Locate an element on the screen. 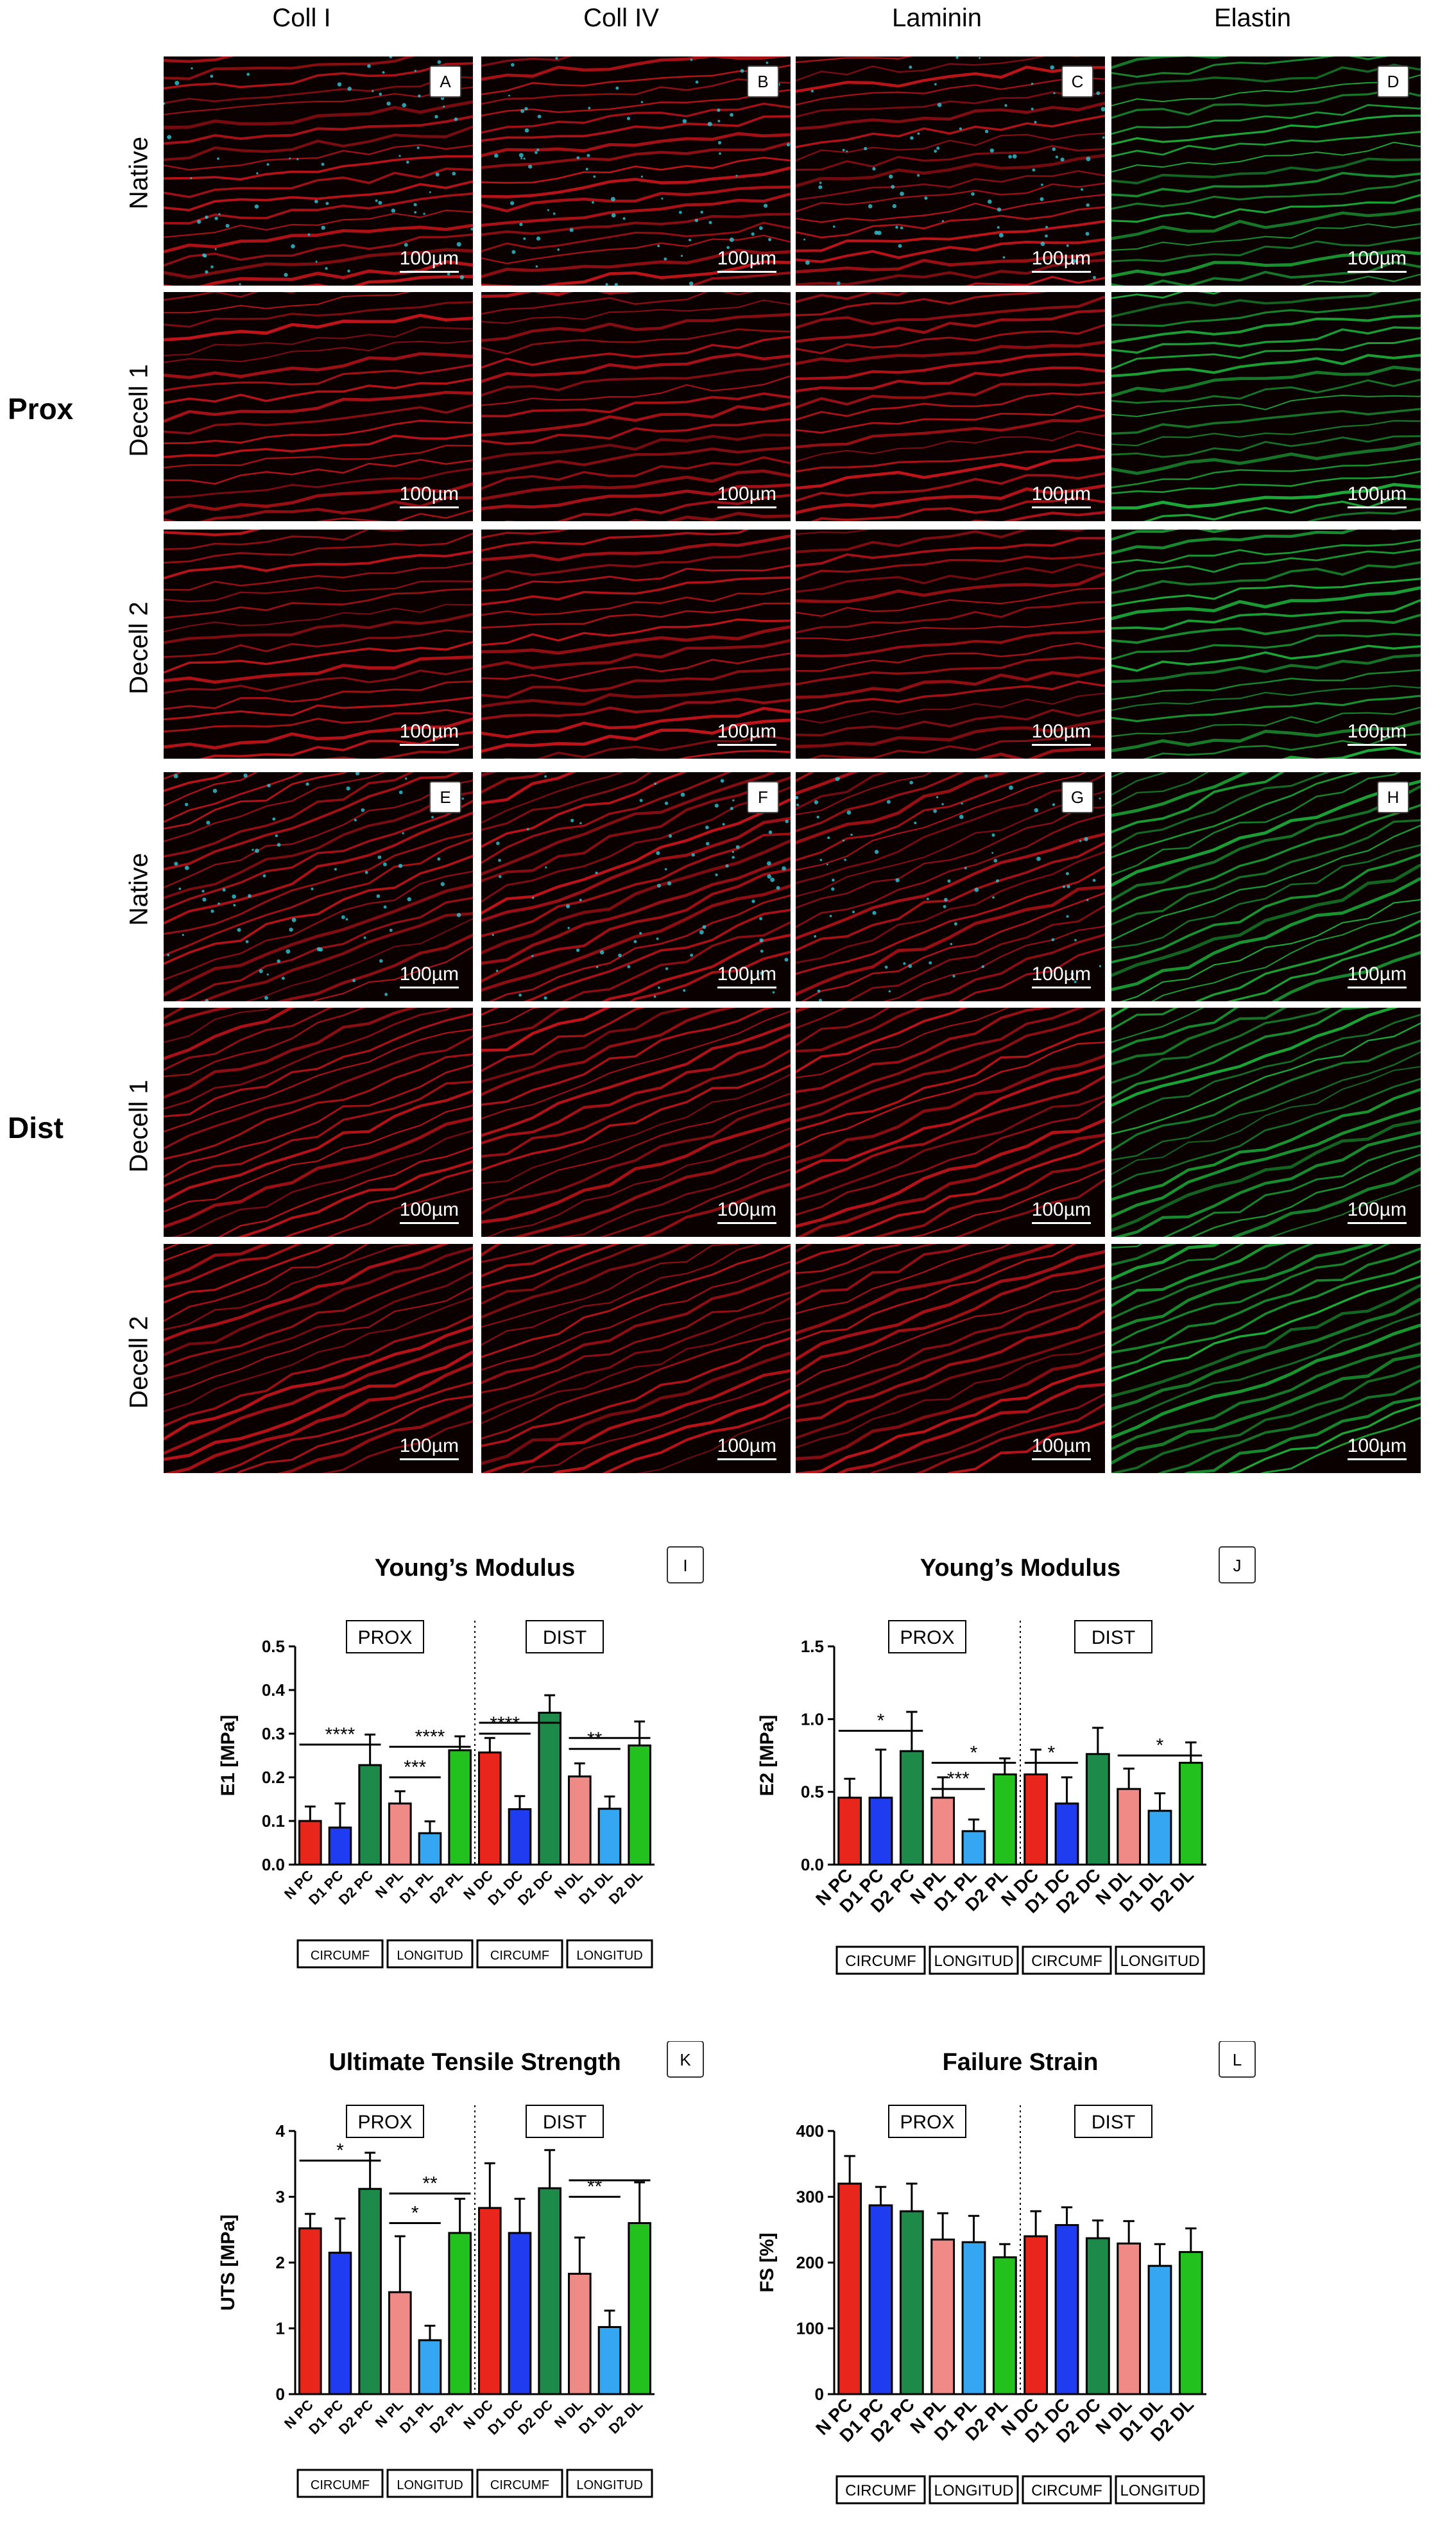 The image size is (1456, 2536). micrograph-panel: C 100µm is located at coordinates (950, 171).